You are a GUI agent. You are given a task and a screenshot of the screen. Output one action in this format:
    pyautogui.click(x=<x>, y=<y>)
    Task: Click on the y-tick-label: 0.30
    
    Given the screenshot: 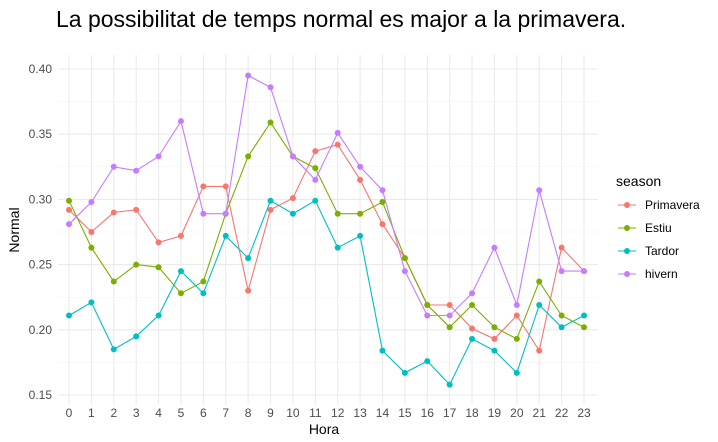 What is the action you would take?
    pyautogui.click(x=41, y=199)
    